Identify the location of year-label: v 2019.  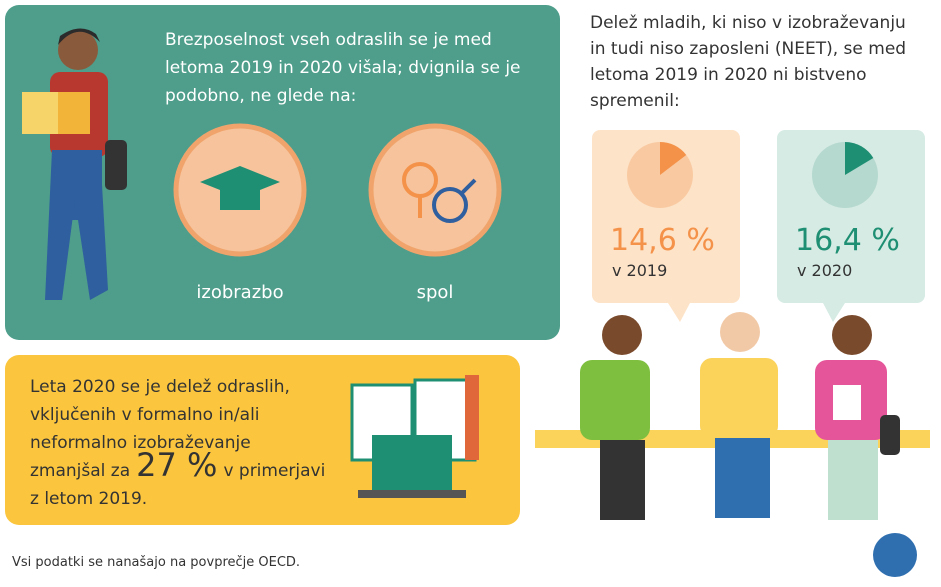
(639, 270).